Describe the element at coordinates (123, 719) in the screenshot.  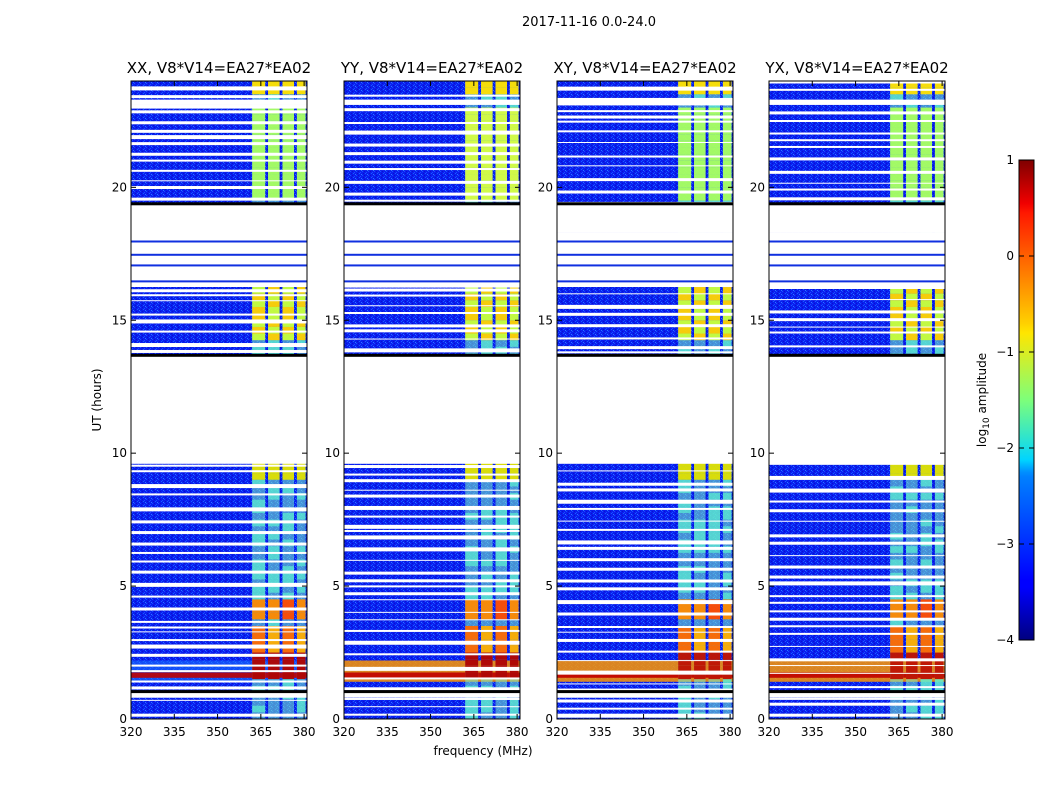
I see `y-tick-label: 0` at that location.